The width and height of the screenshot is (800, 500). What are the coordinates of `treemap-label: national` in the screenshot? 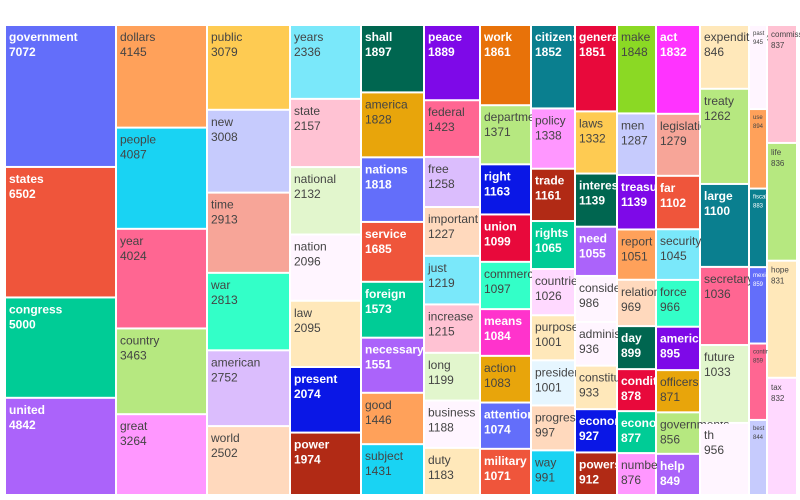 It's located at (315, 179).